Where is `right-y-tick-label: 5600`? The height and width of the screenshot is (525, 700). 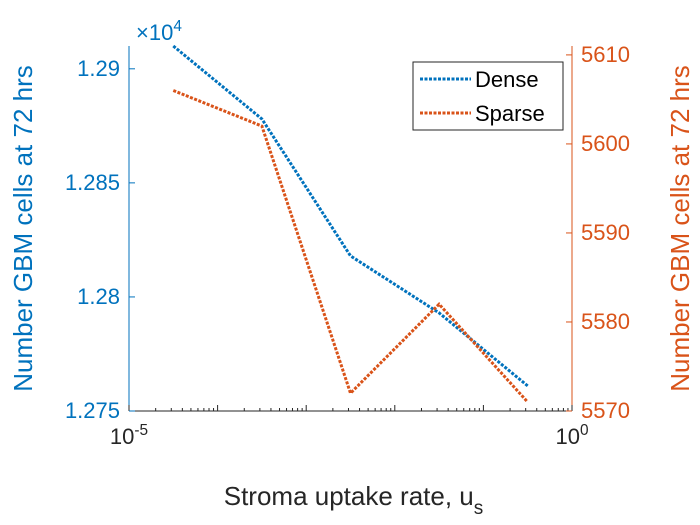
right-y-tick-label: 5600 is located at coordinates (605, 143).